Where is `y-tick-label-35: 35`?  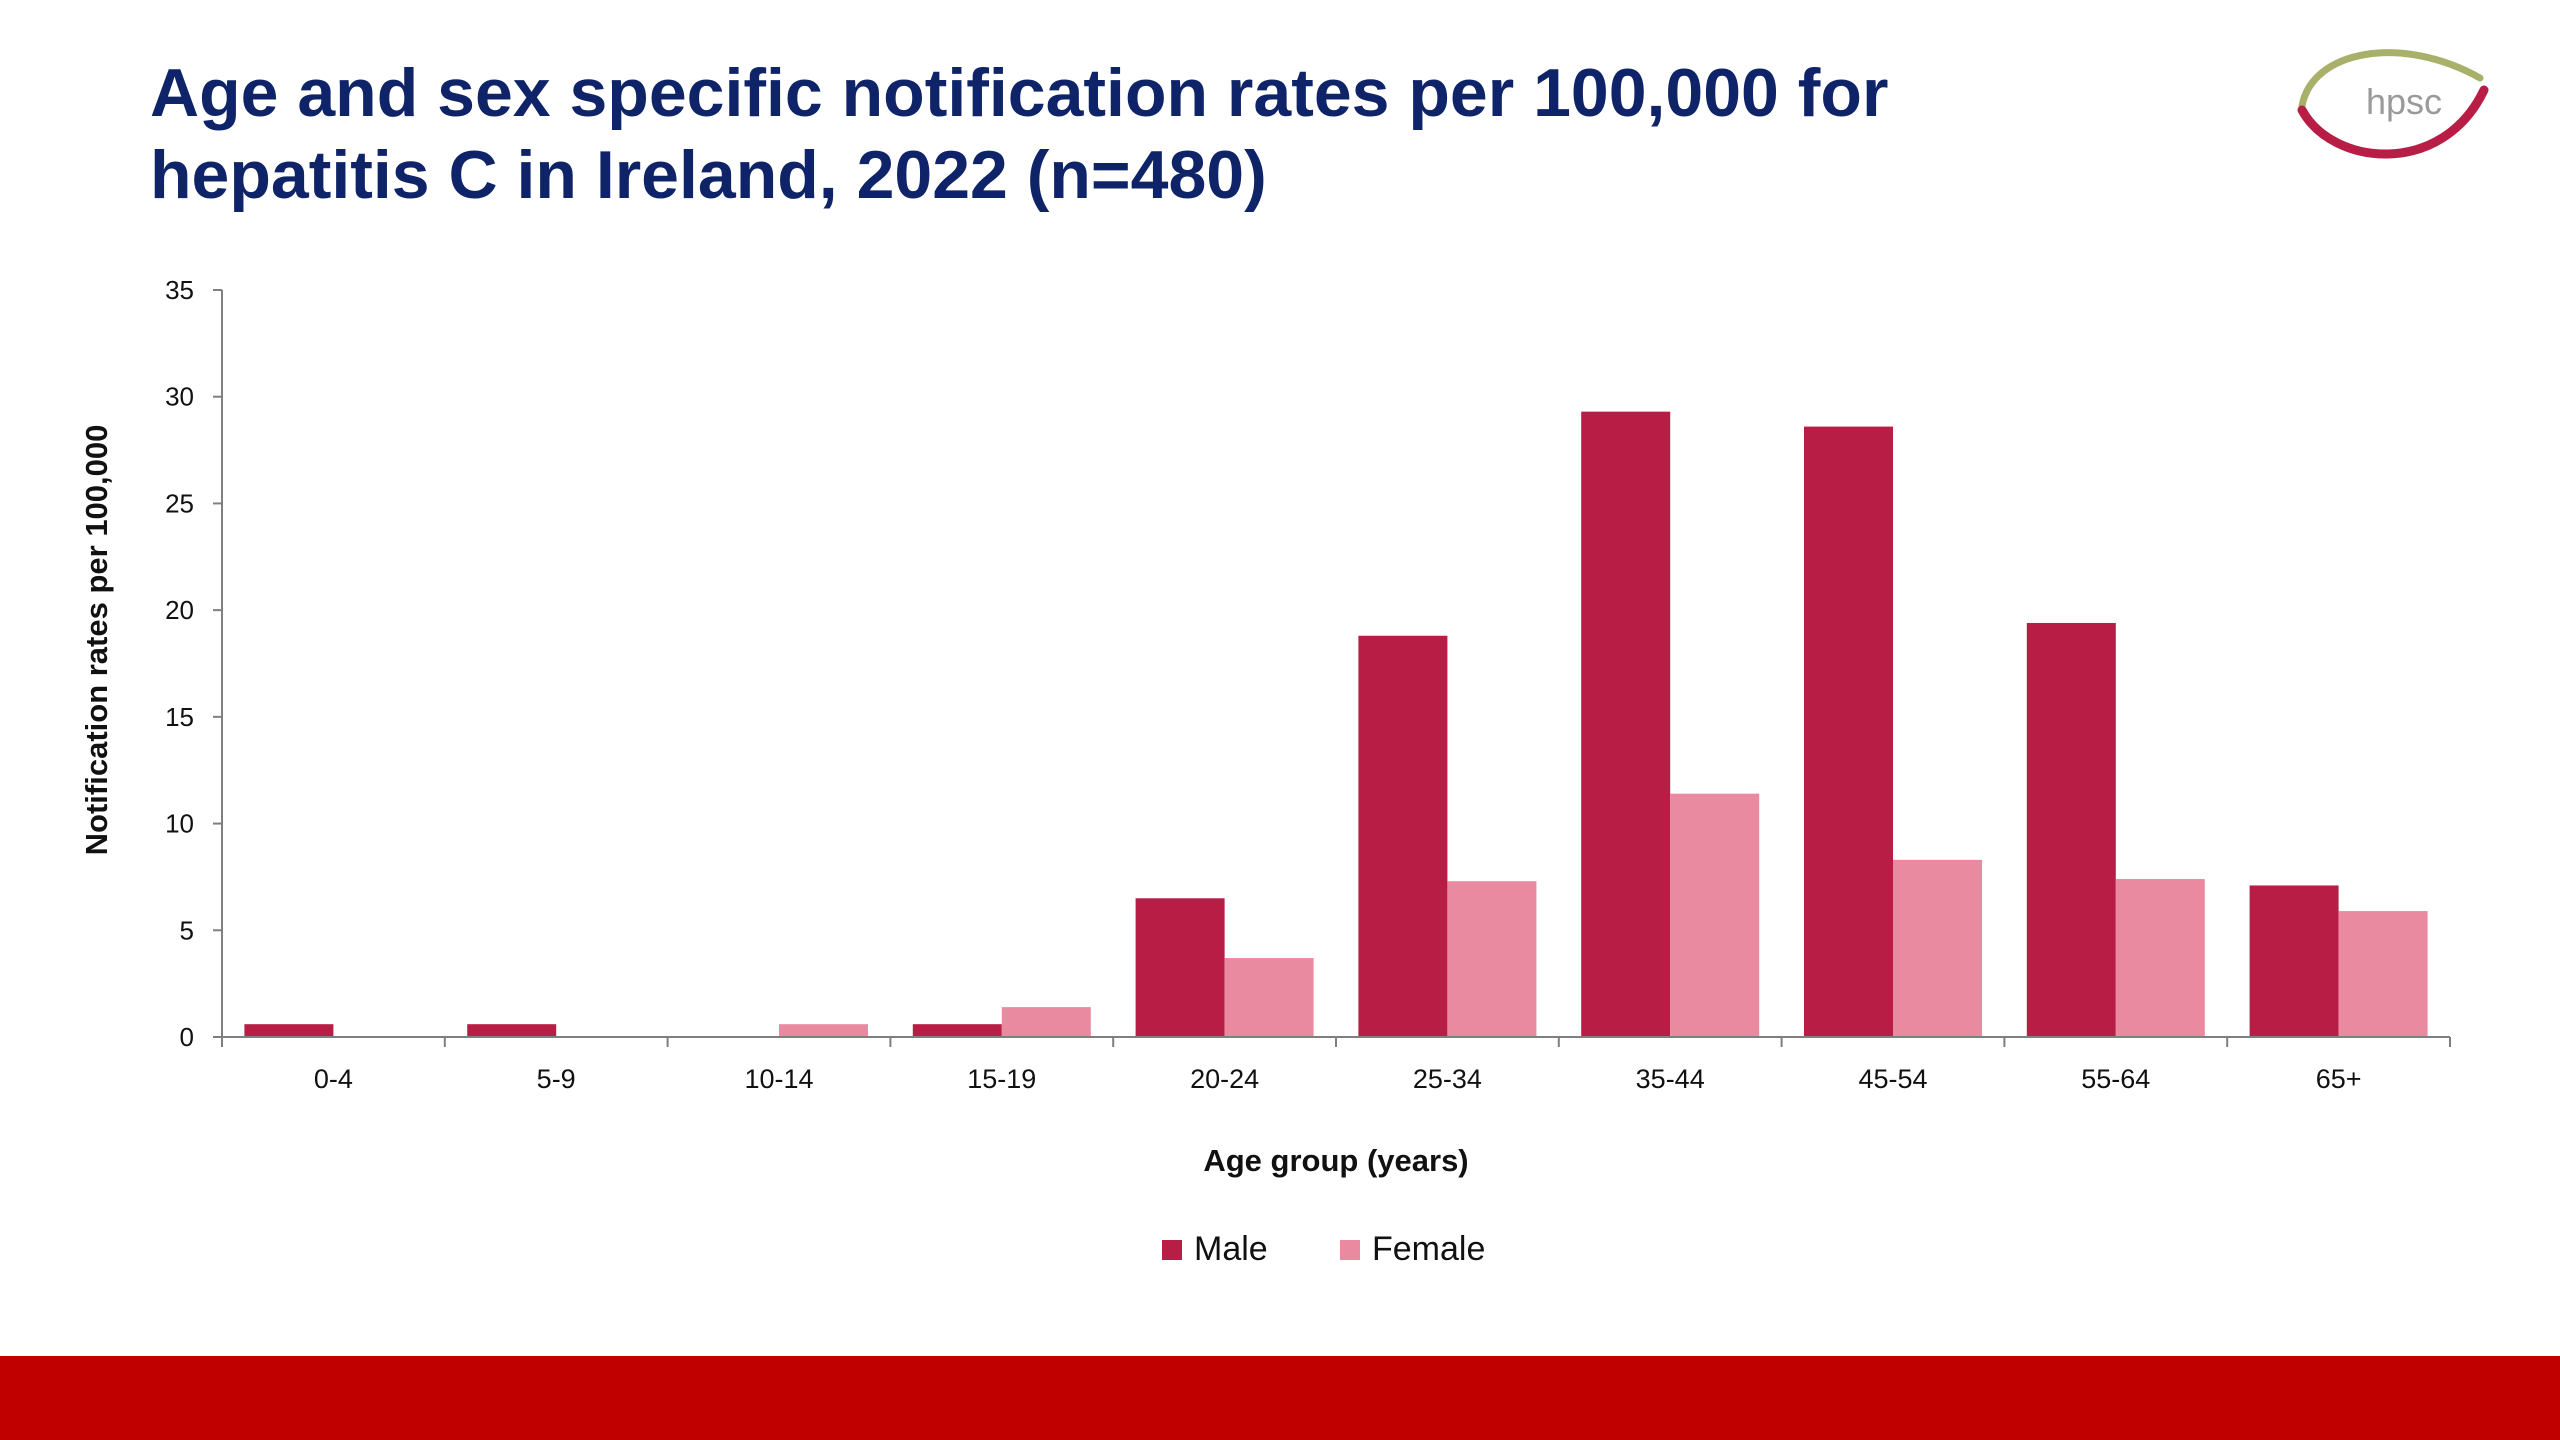
y-tick-label-35: 35 is located at coordinates (179, 290).